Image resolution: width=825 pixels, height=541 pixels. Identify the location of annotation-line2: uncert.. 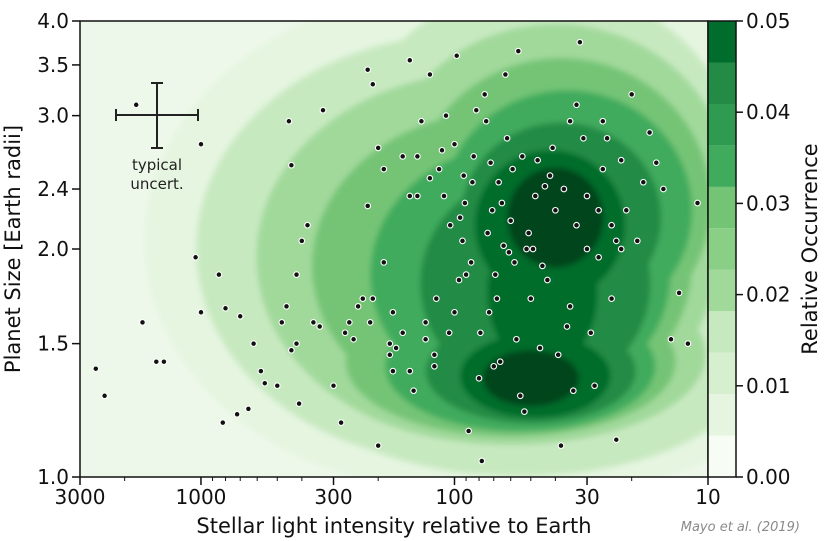
(156, 184).